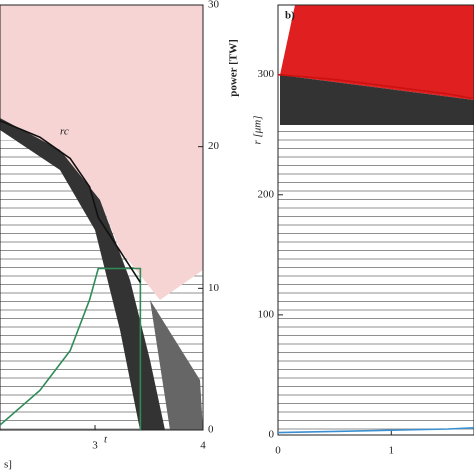  Describe the element at coordinates (258, 129) in the screenshot. I see `y-axis-label: r [μm]` at that location.